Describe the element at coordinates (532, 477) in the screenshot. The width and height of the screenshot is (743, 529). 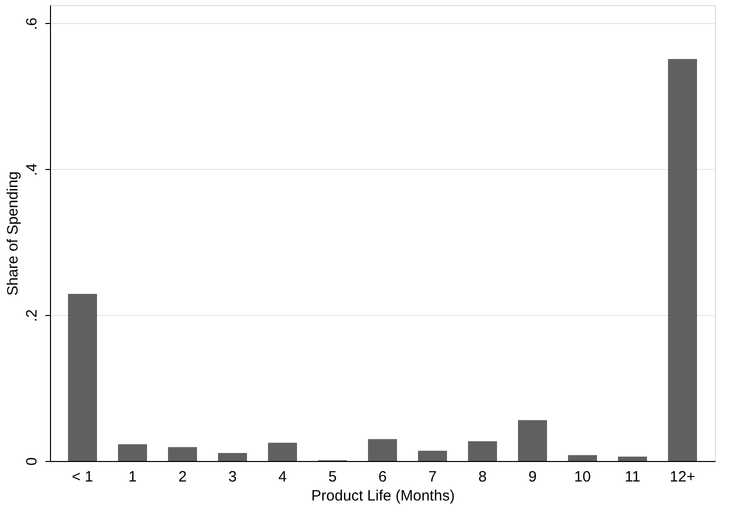
I see `x-tick-label: 9` at that location.